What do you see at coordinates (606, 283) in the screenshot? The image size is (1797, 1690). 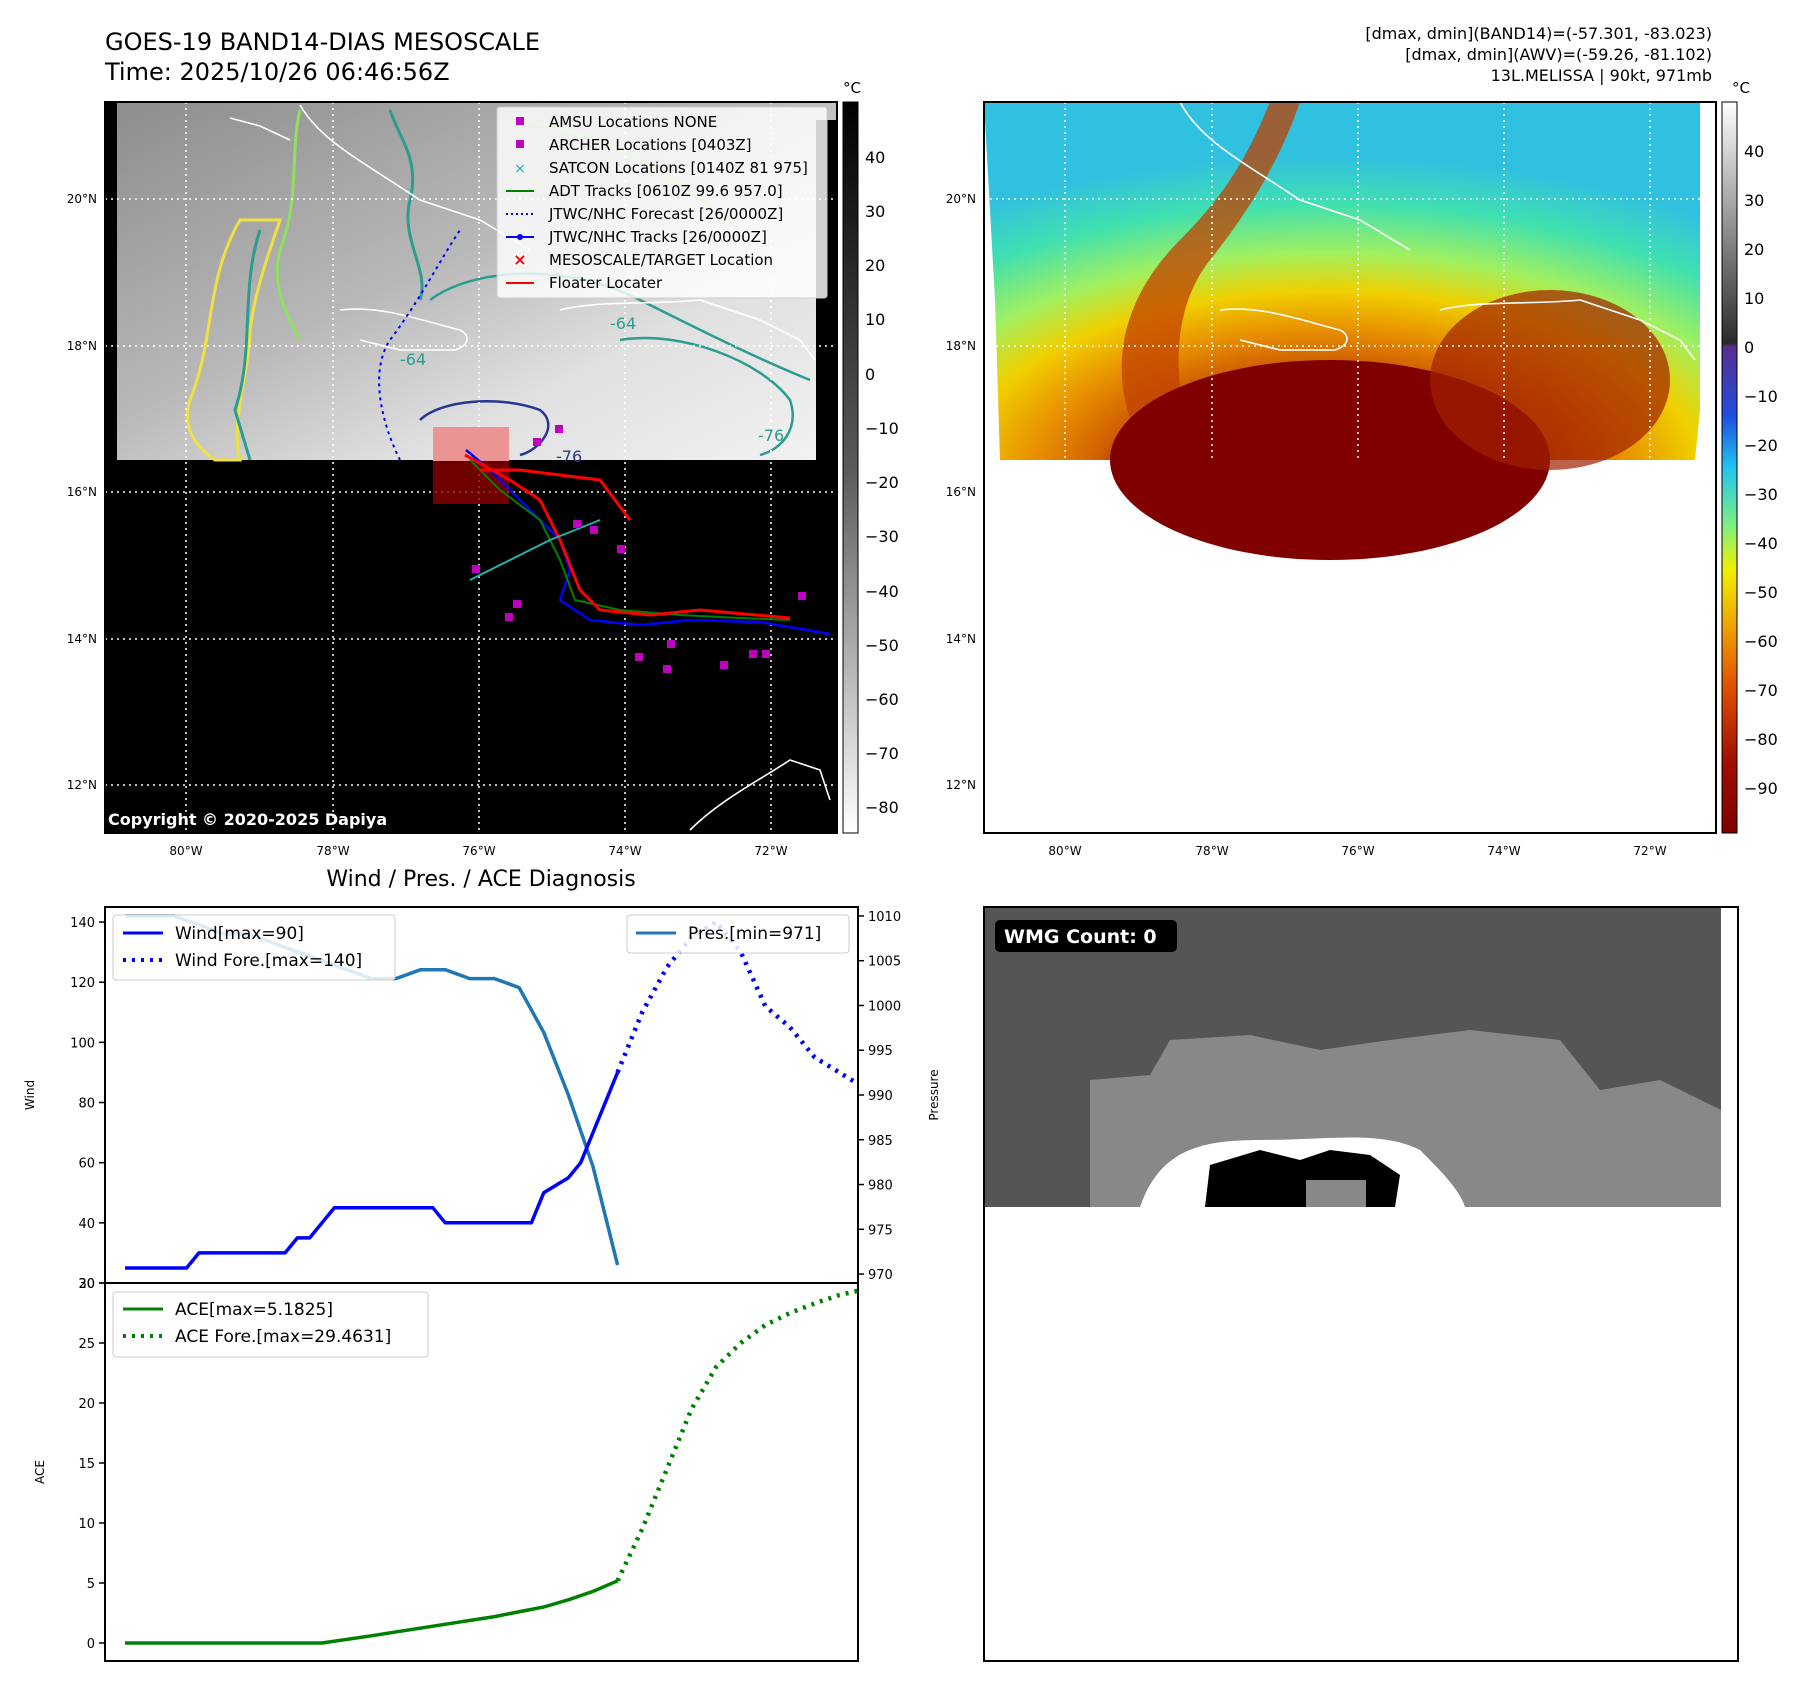 I see `legend-item: Floater Locater` at bounding box center [606, 283].